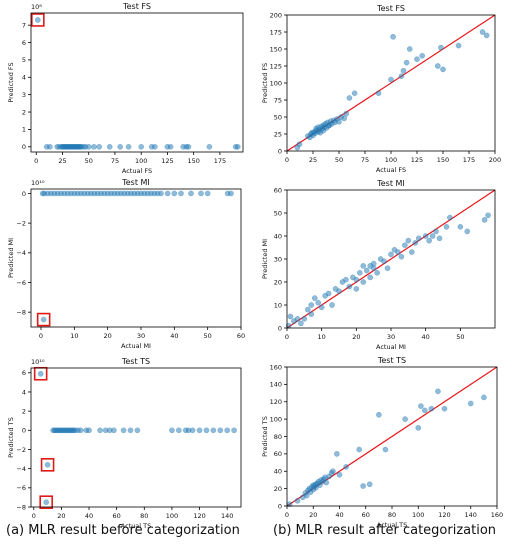  What do you see at coordinates (36, 7) in the screenshot?
I see `axis-offset-text: 10⁸` at bounding box center [36, 7].